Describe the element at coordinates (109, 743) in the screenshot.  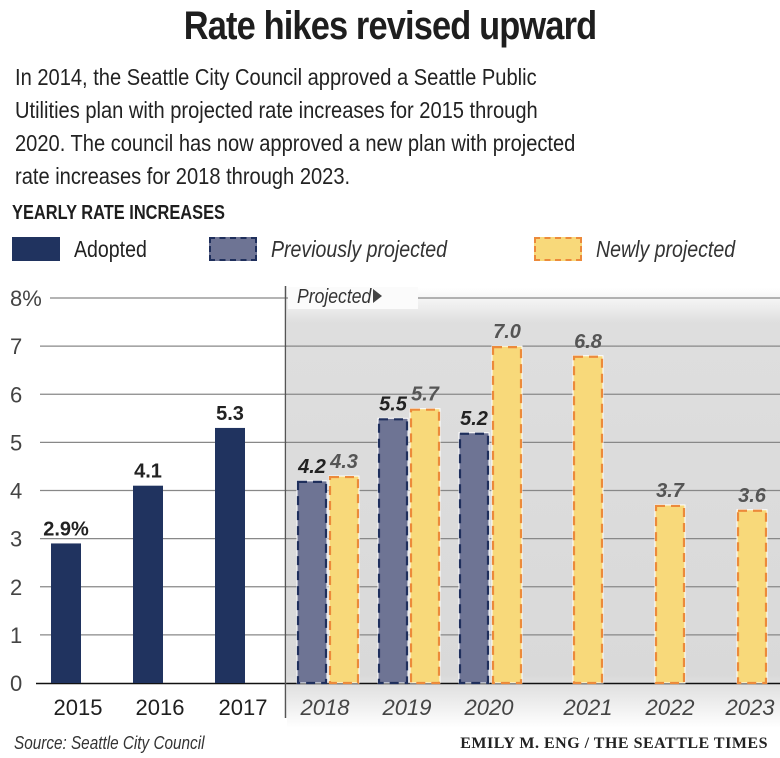
I see `source-note: Source: Seattle City Council` at that location.